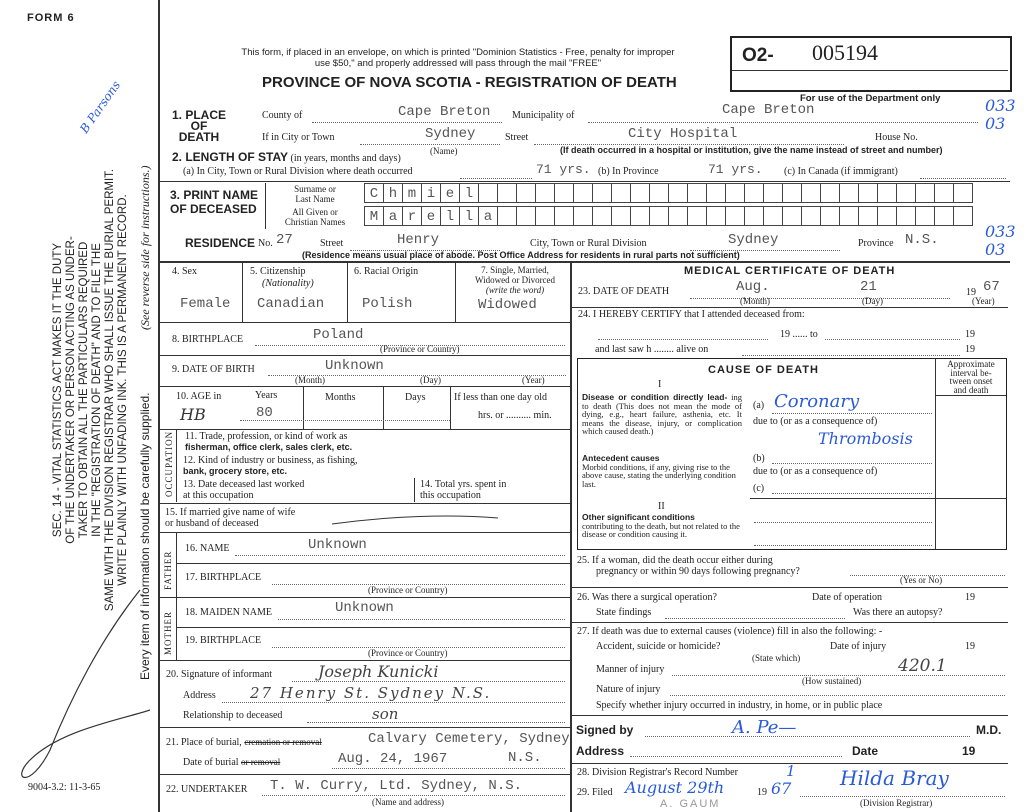 Image resolution: width=1030 pixels, height=812 pixels. What do you see at coordinates (411, 216) in the screenshot?
I see `letter-cell: r` at bounding box center [411, 216].